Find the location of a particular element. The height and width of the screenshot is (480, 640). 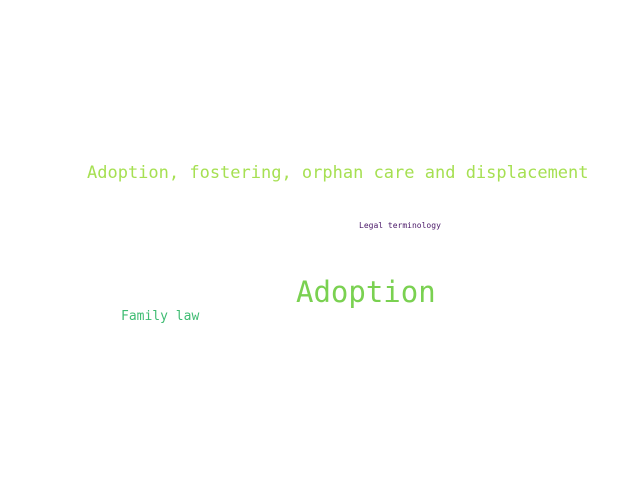

word-family-law: Family law is located at coordinates (160, 316).